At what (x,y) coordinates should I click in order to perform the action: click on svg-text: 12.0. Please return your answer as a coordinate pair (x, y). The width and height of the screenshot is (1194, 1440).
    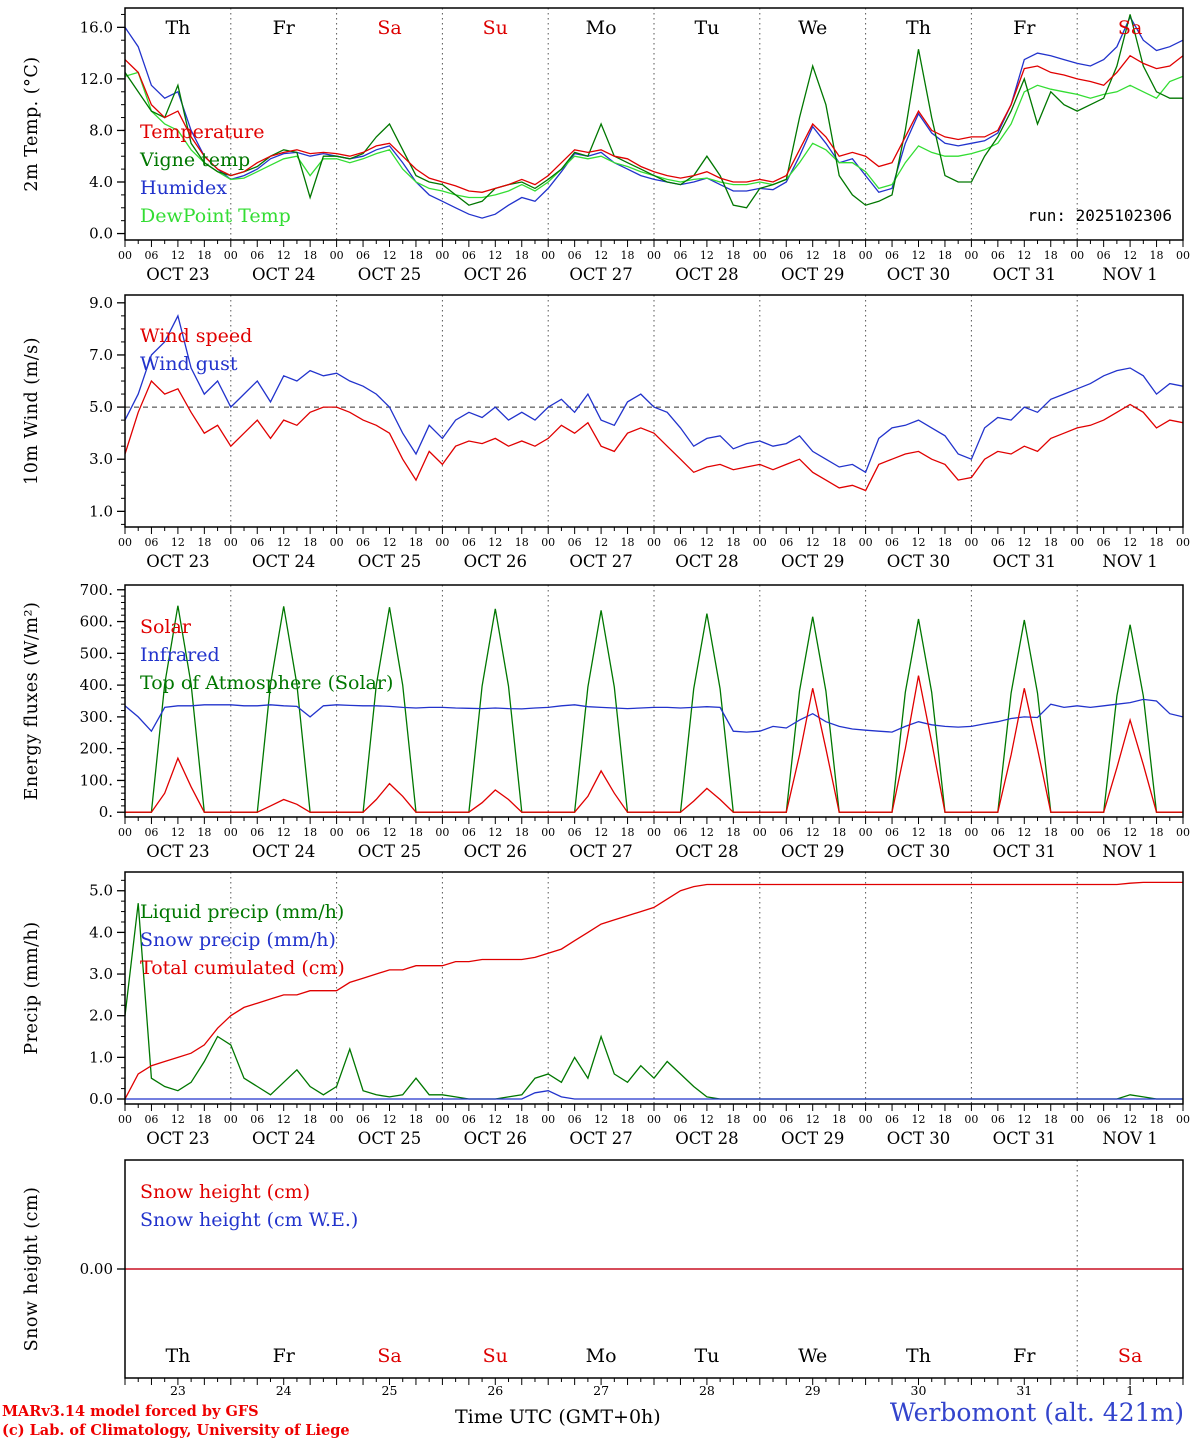
    Looking at the image, I should click on (96, 79).